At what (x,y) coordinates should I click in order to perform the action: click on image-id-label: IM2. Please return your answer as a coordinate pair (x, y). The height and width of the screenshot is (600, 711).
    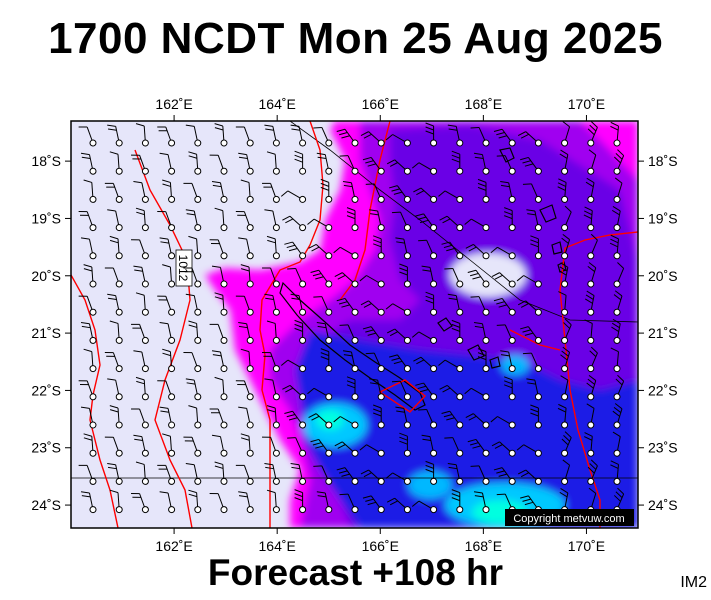
    Looking at the image, I should click on (693, 582).